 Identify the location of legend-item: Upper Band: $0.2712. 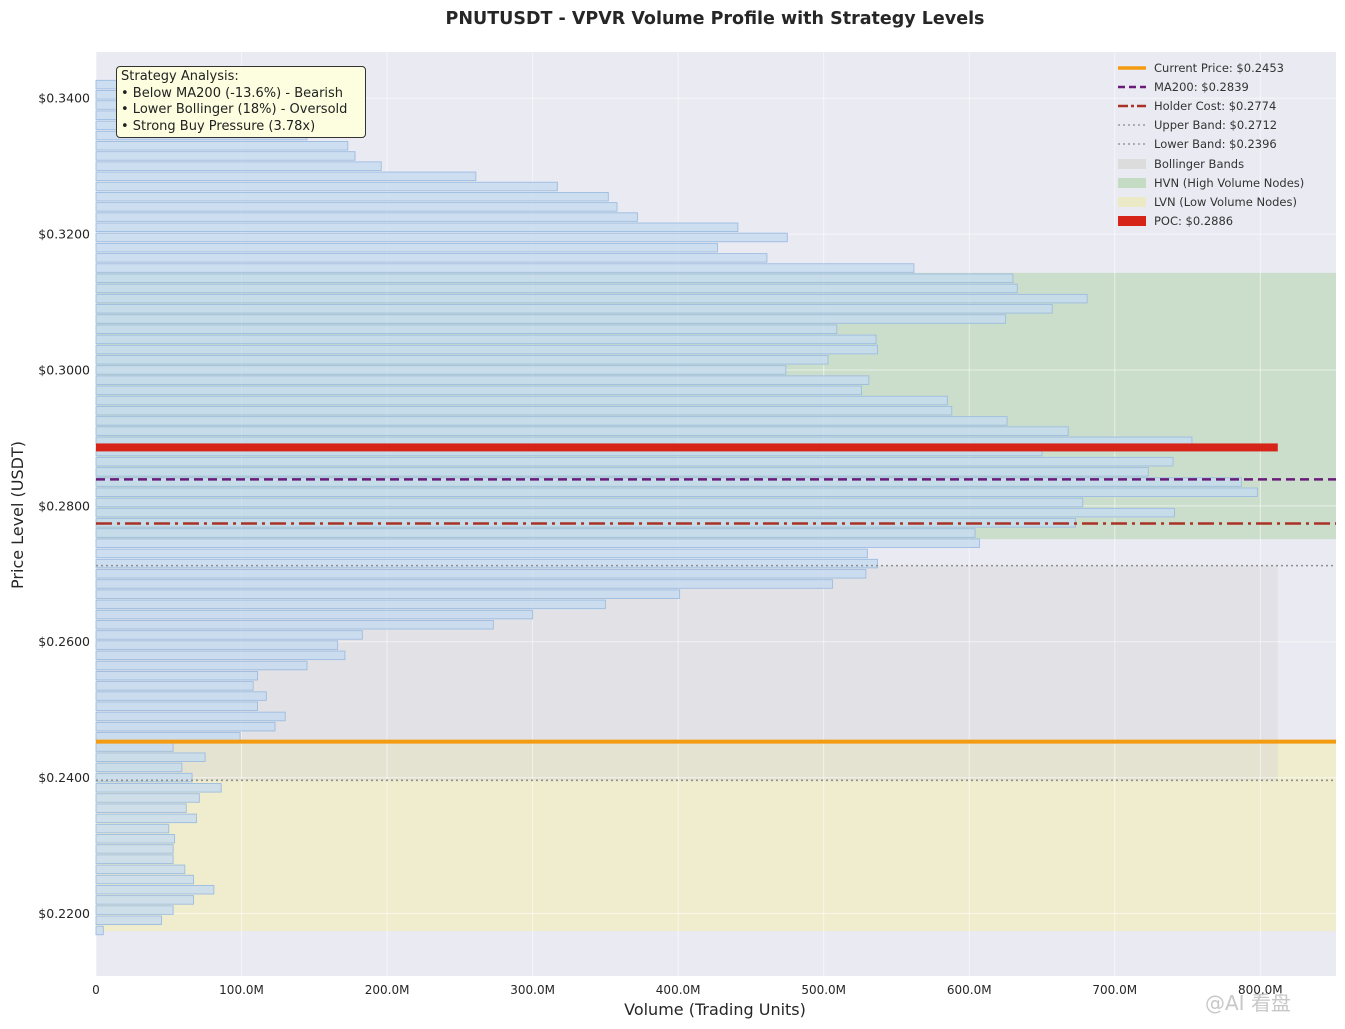
(1225, 125).